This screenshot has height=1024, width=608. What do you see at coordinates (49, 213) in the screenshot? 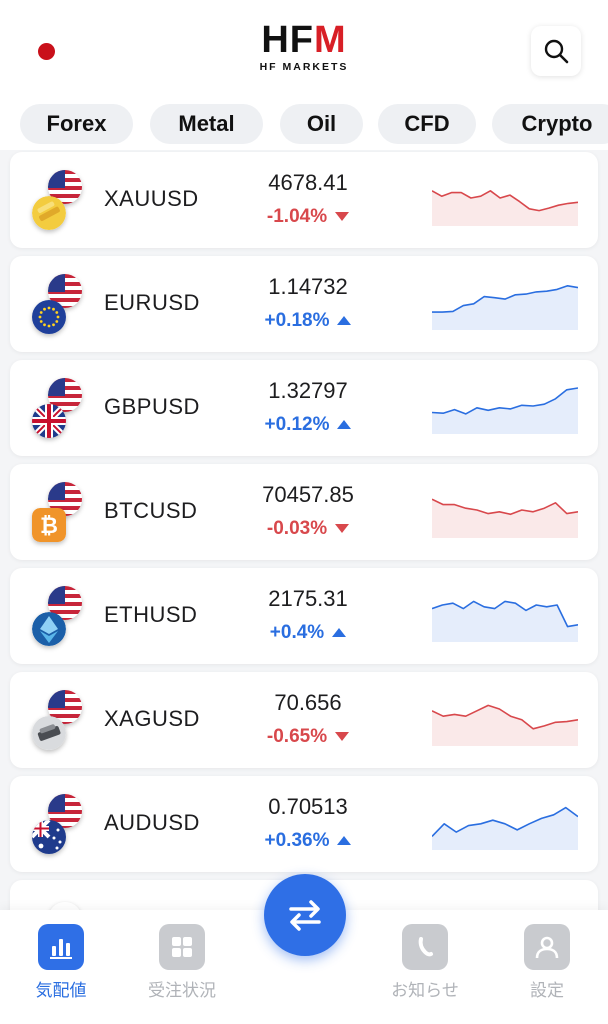
I see `gold-coin-icon` at bounding box center [49, 213].